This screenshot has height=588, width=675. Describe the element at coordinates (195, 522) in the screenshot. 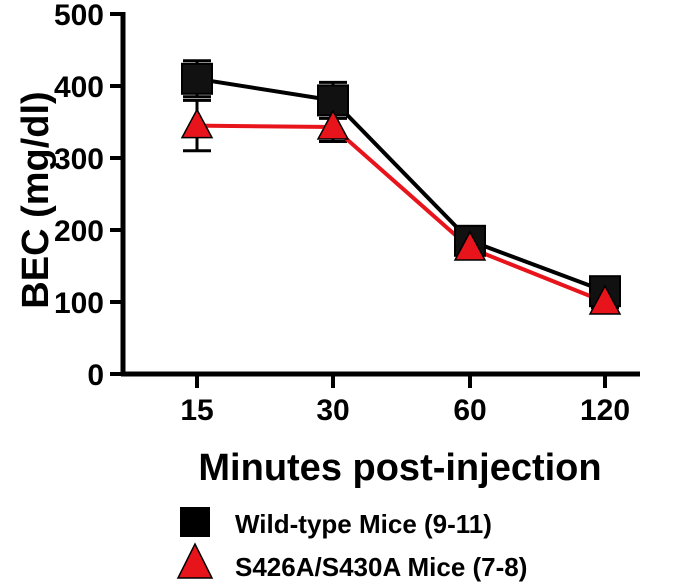

I see `legend-square-marker` at that location.